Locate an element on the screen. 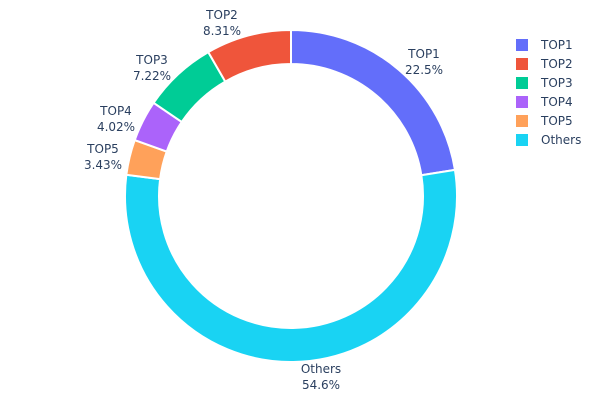 This screenshot has width=600, height=404. legend-label: TOP4 is located at coordinates (556, 102).